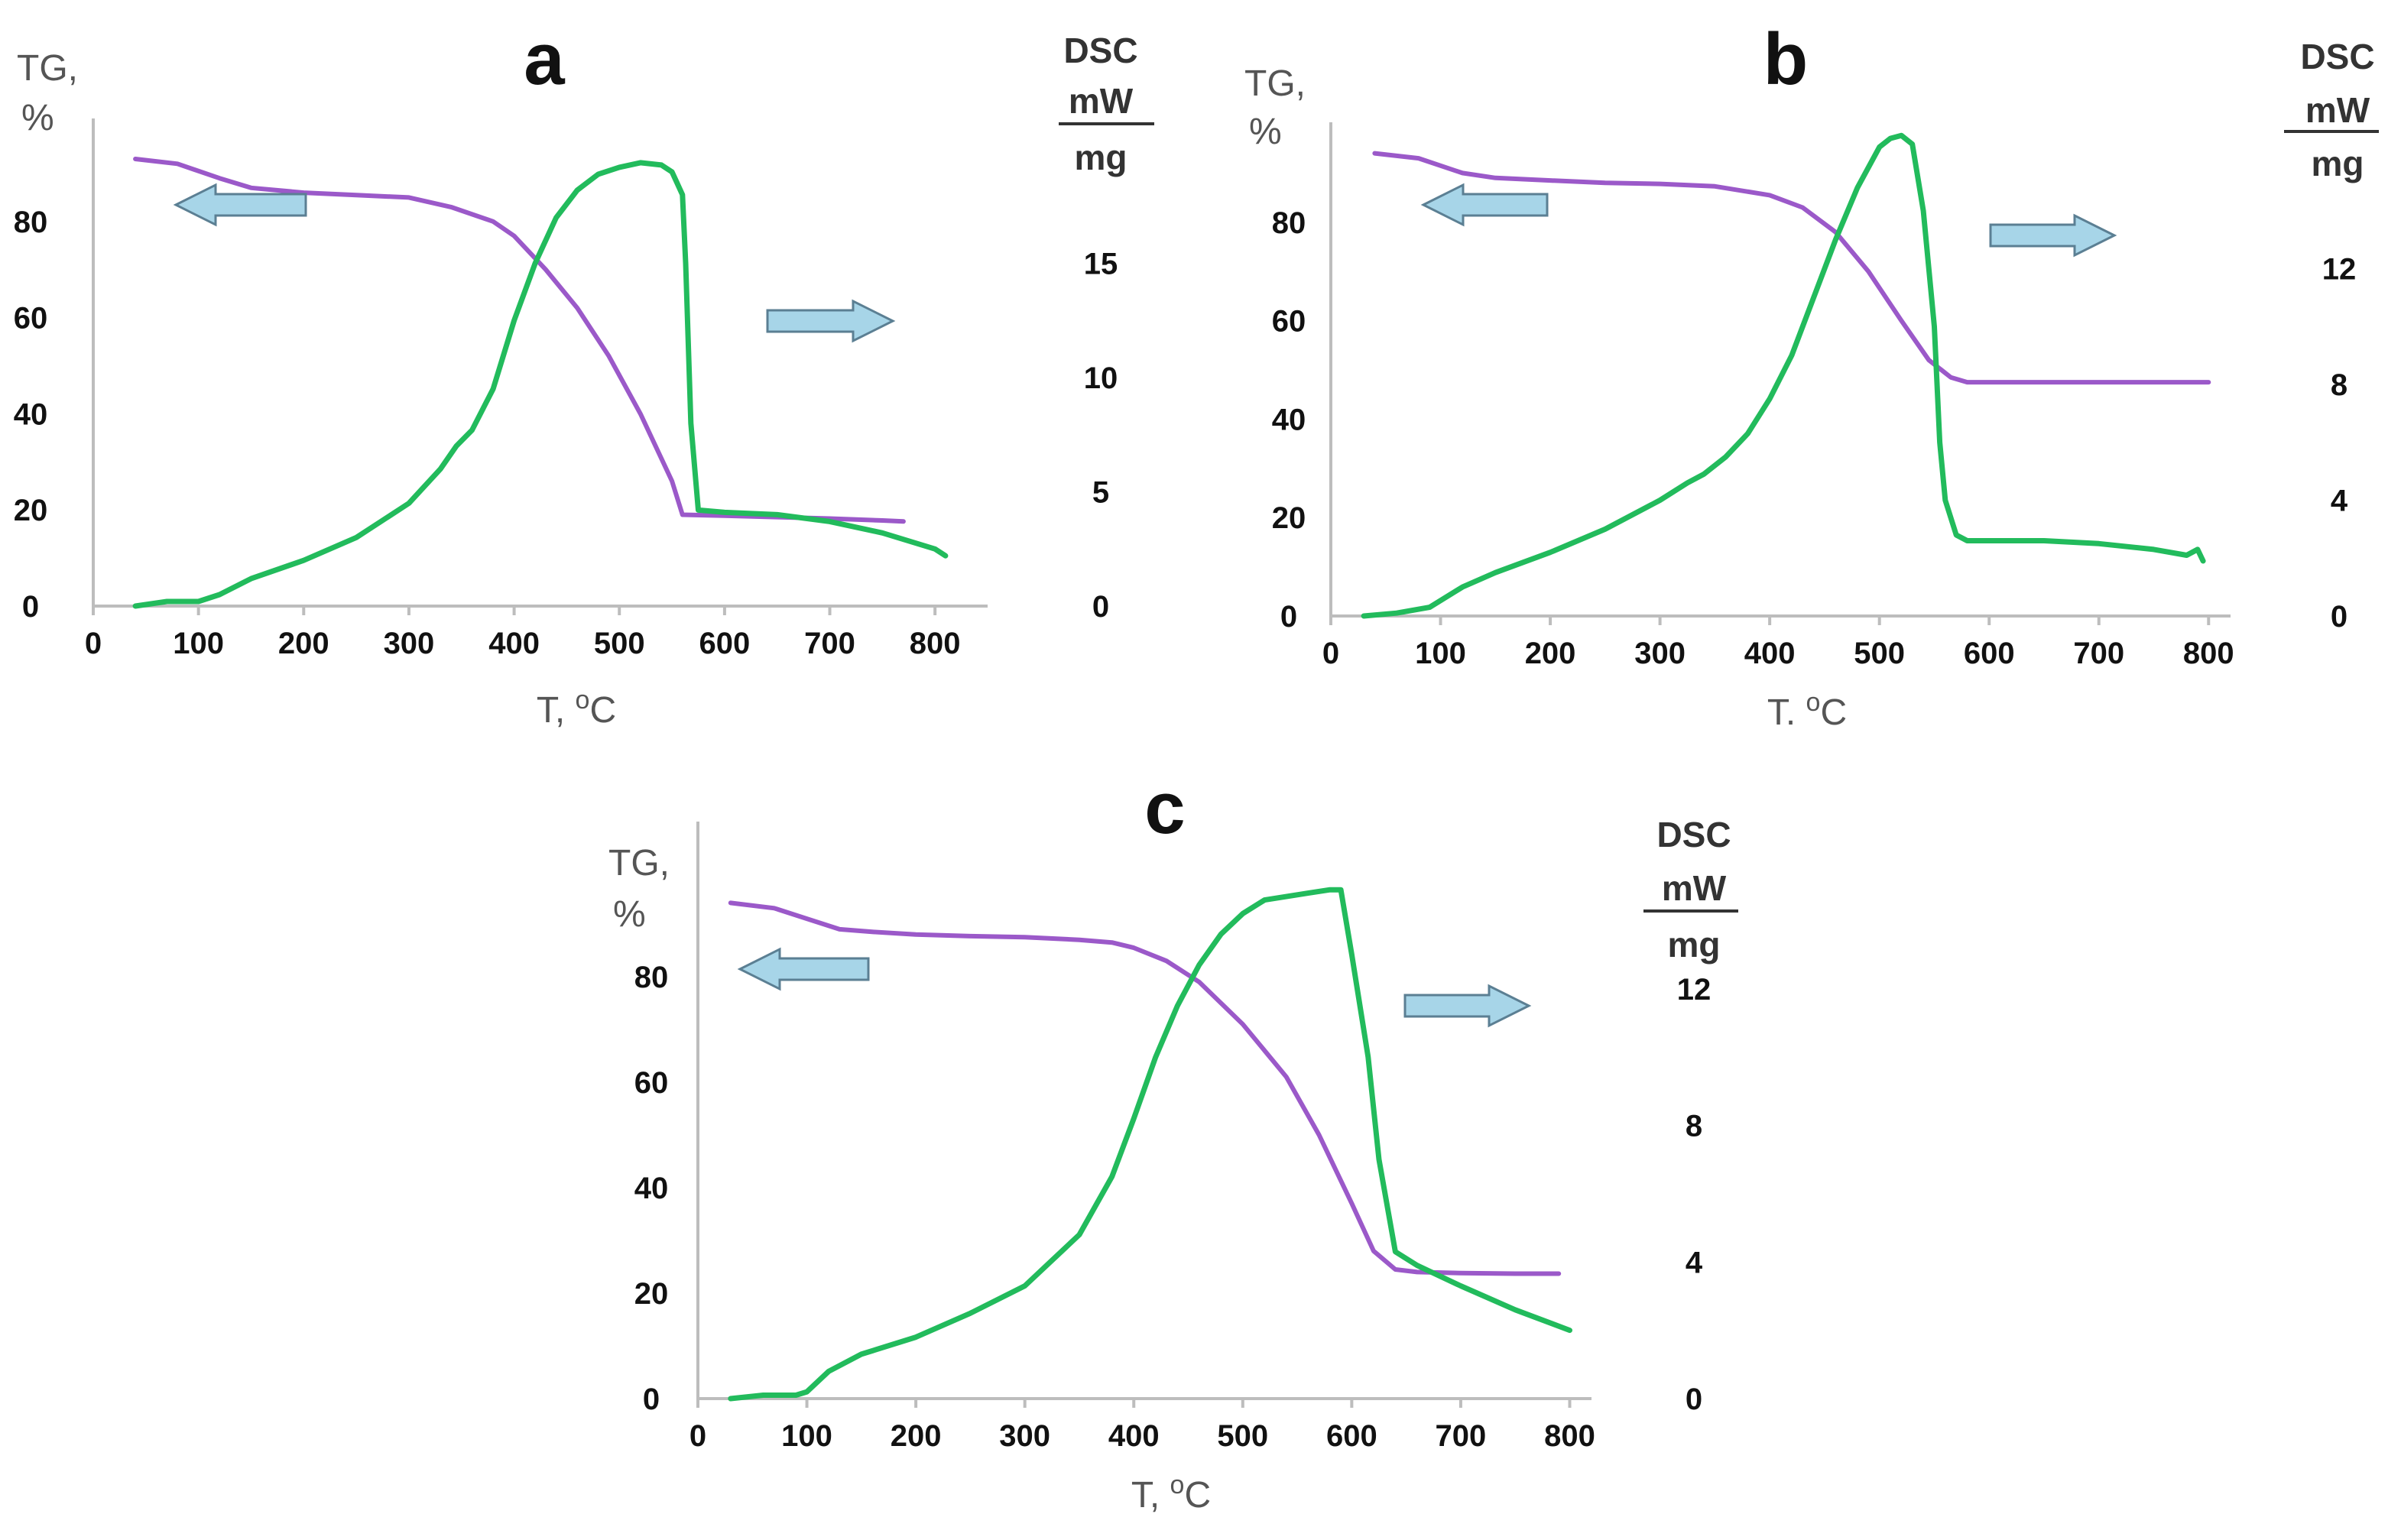  What do you see at coordinates (544, 59) in the screenshot?
I see `panel-letter: a` at bounding box center [544, 59].